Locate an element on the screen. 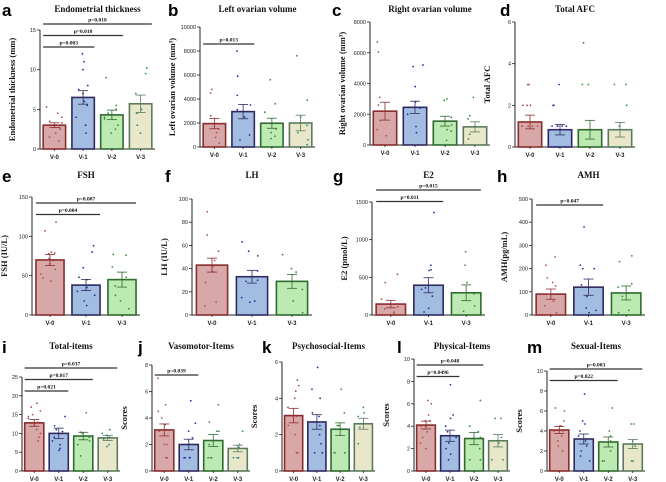 The image size is (666, 482). y-tick-label: 6000 is located at coordinates (190, 76).